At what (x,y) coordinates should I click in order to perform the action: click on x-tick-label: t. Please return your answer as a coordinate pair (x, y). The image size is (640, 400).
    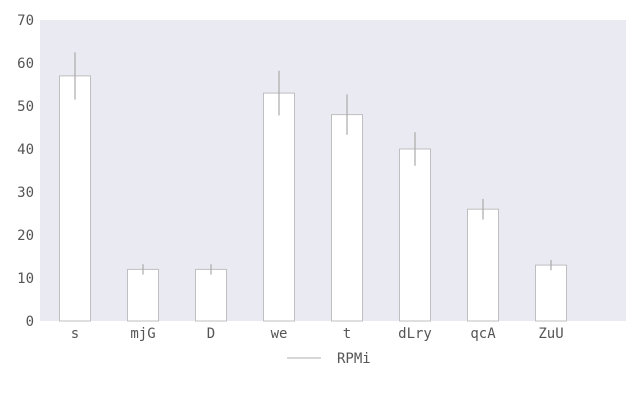
    Looking at the image, I should click on (347, 334).